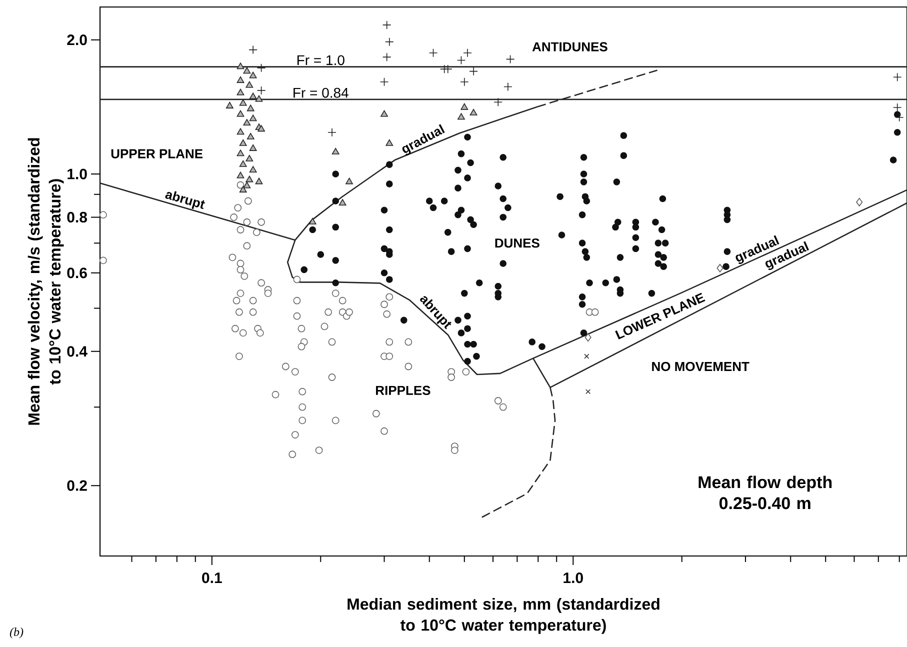 Image resolution: width=907 pixels, height=647 pixels. Describe the element at coordinates (765, 493) in the screenshot. I see `annotation: Mean flow depth 0.25-0.40 m` at that location.